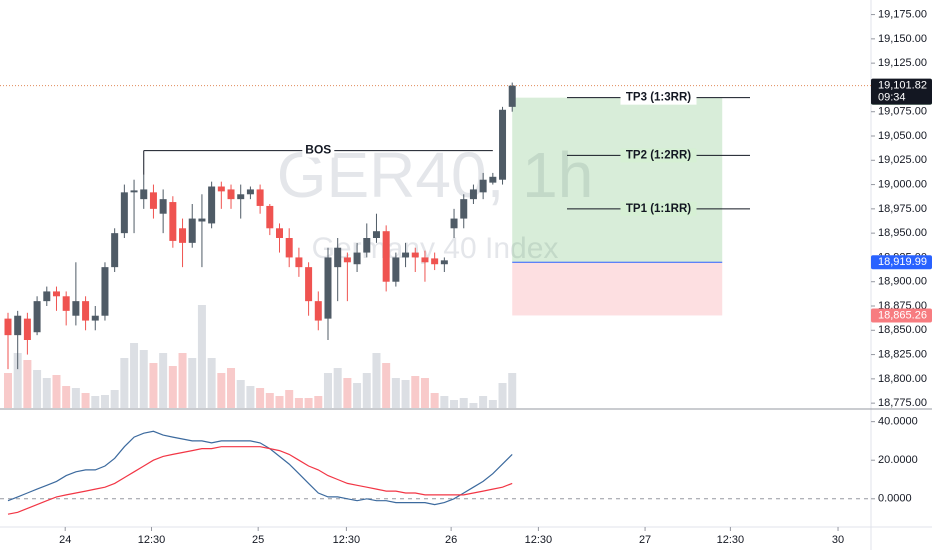 This screenshot has height=550, width=932. I want to click on y-tick-label: 19,025.00, so click(902, 160).